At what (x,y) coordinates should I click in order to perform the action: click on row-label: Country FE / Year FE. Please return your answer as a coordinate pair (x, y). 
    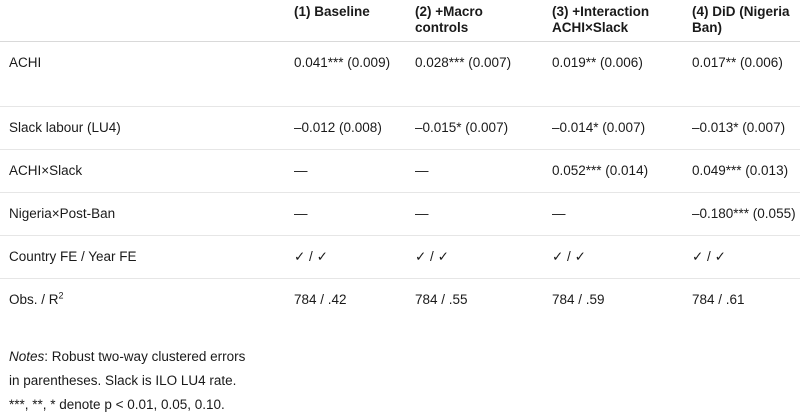
    Looking at the image, I should click on (142, 257).